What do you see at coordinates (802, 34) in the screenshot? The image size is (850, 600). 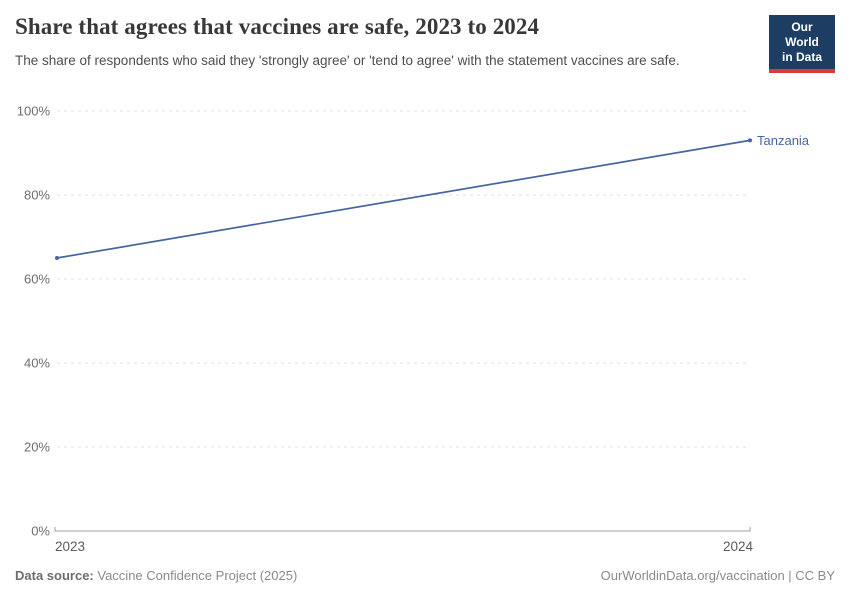 I see `owid-logo-line1: Our World` at bounding box center [802, 34].